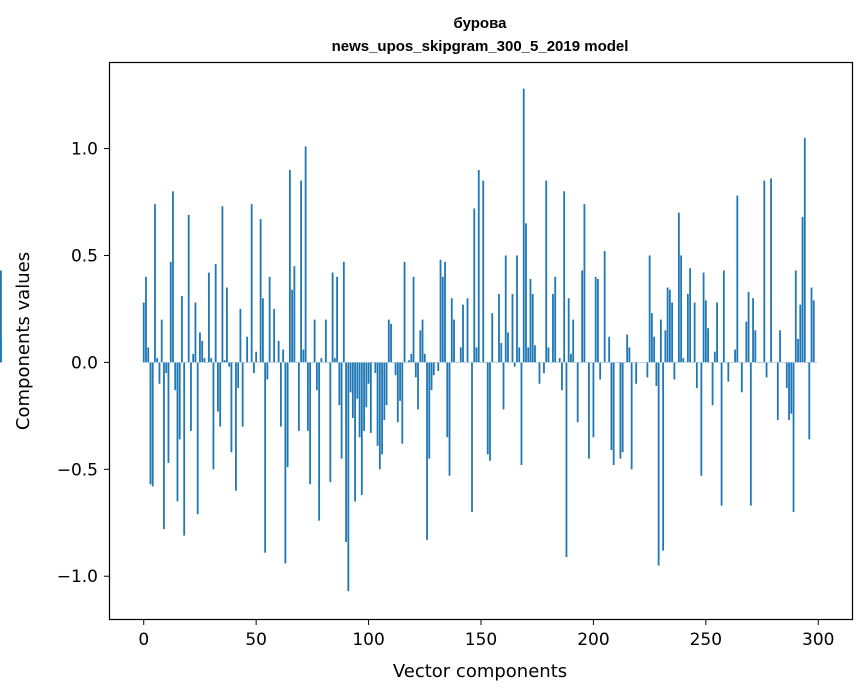 The image size is (867, 696). Describe the element at coordinates (480, 671) in the screenshot. I see `x-axis-label: Vector components` at that location.